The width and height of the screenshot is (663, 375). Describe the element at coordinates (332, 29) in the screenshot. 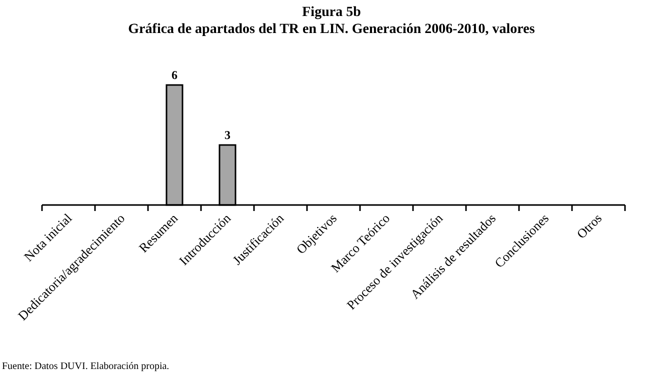

I see `chart-subtitle: Gráfica de apartados del TR en LIN. Generación 2006-2010, valores` at that location.